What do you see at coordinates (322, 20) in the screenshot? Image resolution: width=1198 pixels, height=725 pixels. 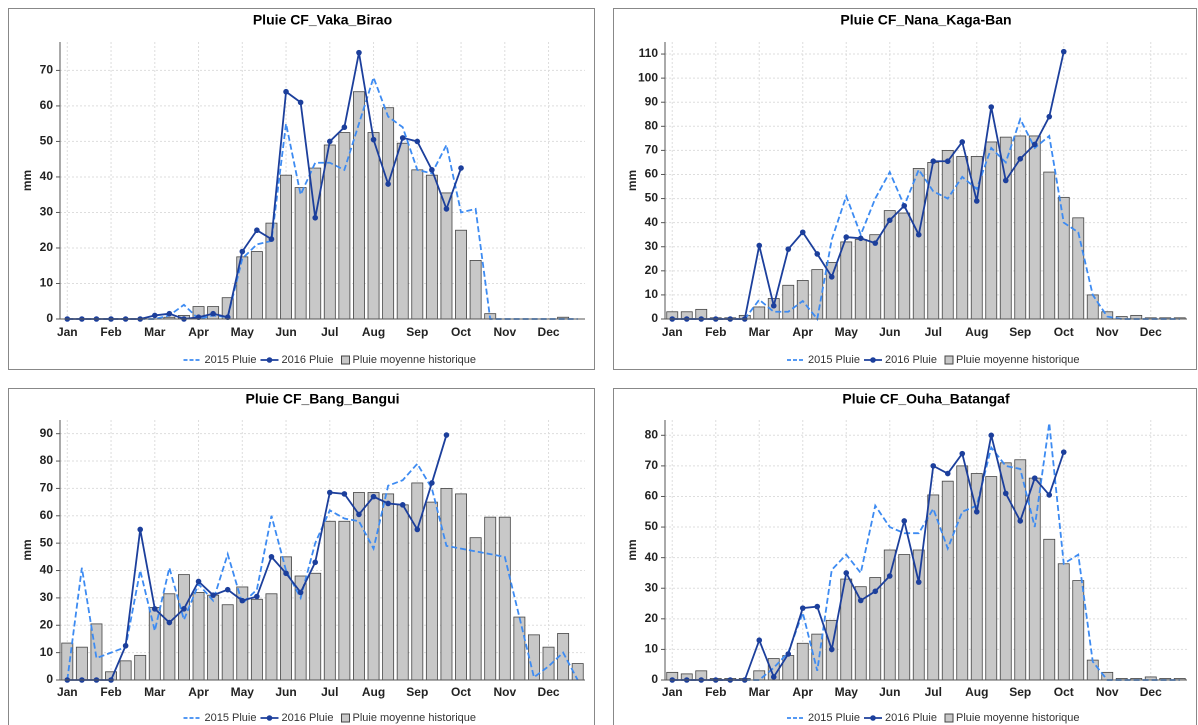 I see `chart-title: Pluie CF_Vaka_Birao` at bounding box center [322, 20].